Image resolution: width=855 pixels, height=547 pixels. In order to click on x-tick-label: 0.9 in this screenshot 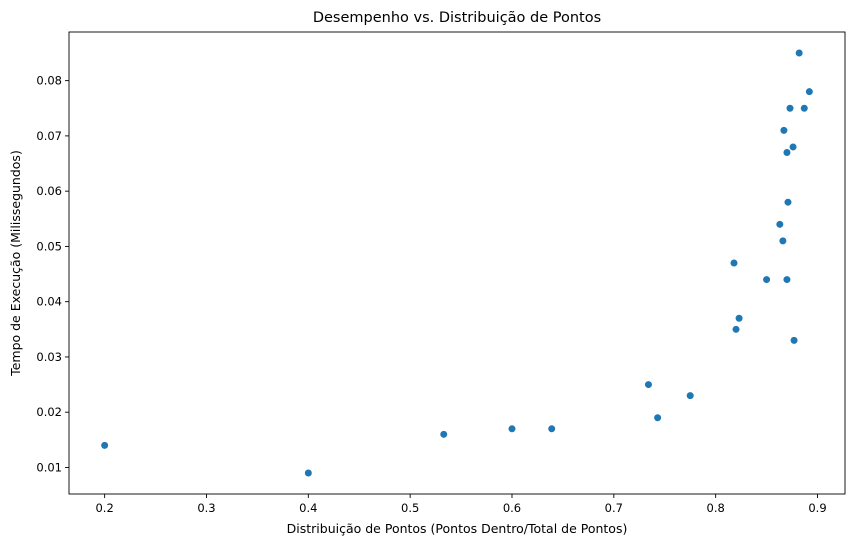, I will do `click(817, 508)`.